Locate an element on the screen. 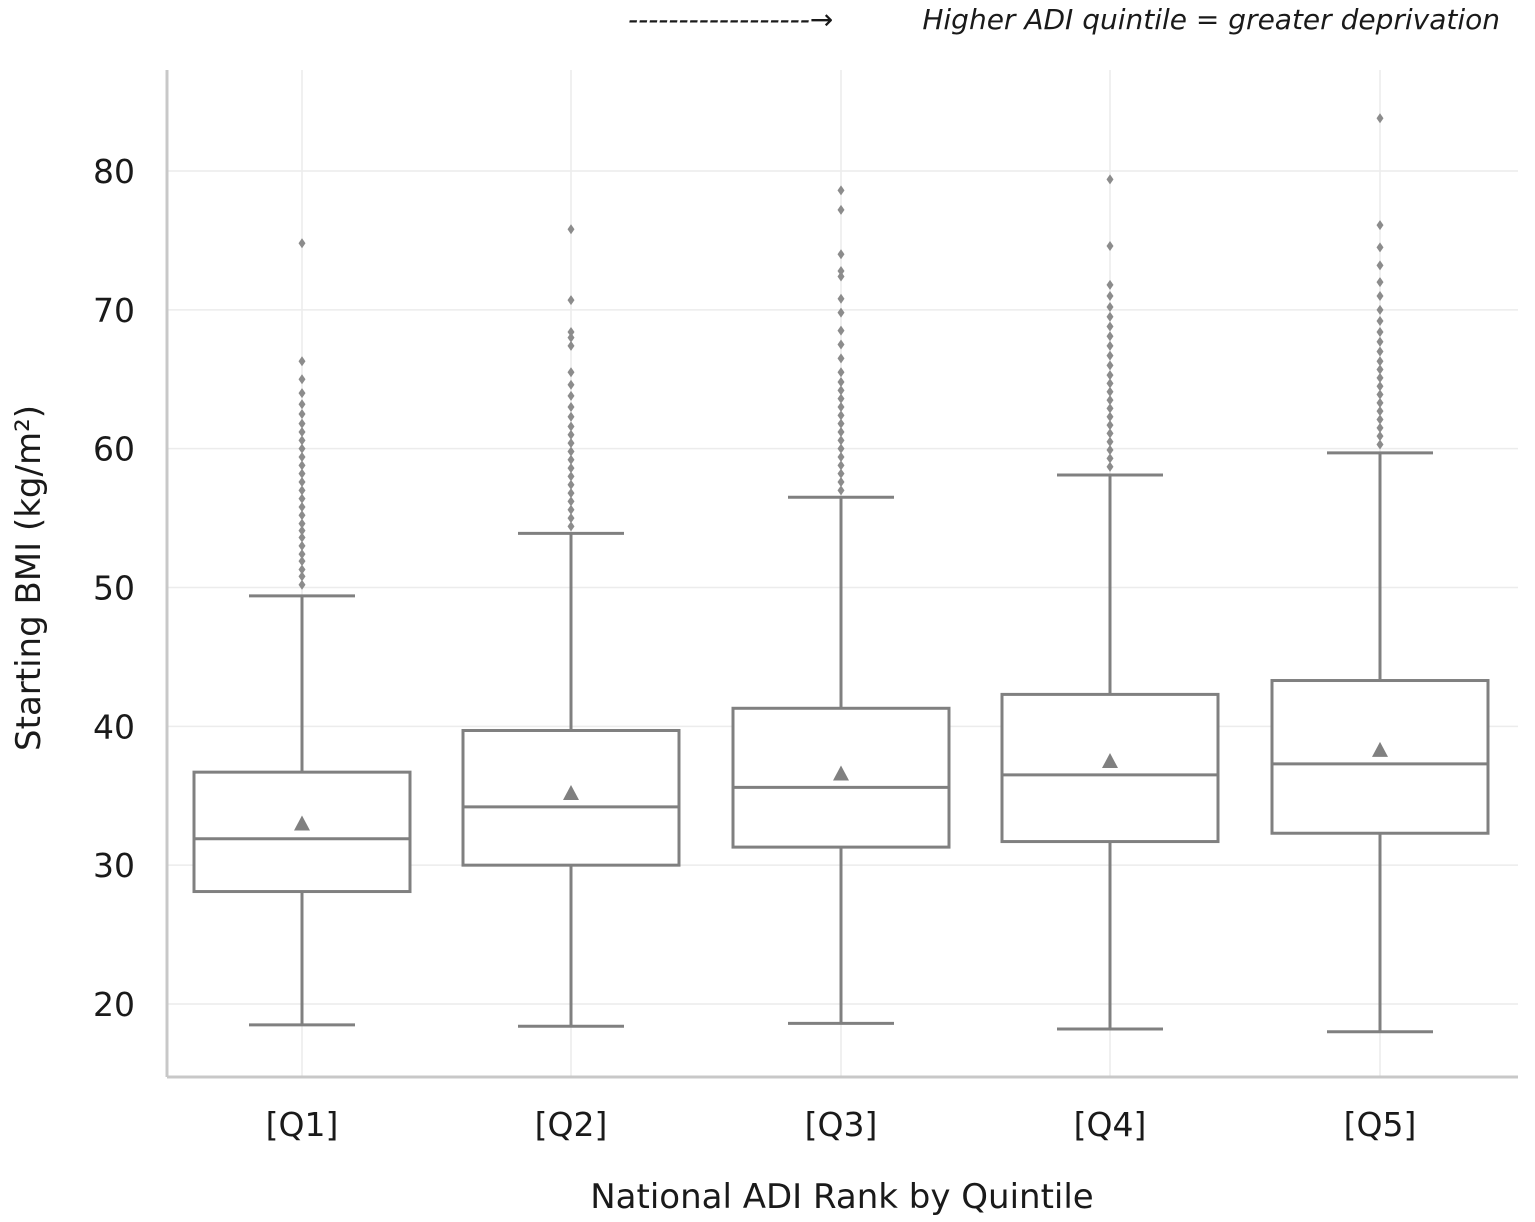 The width and height of the screenshot is (1535, 1222). y-tick-labels: 20 30 40 50 60 70 80 is located at coordinates (114, 588).